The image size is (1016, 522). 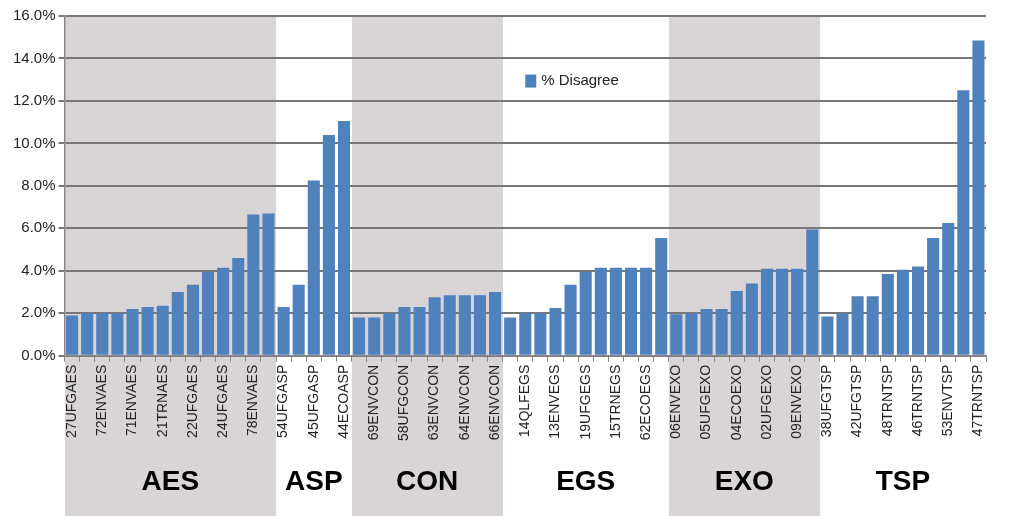 What do you see at coordinates (313, 480) in the screenshot?
I see `text: ASP` at bounding box center [313, 480].